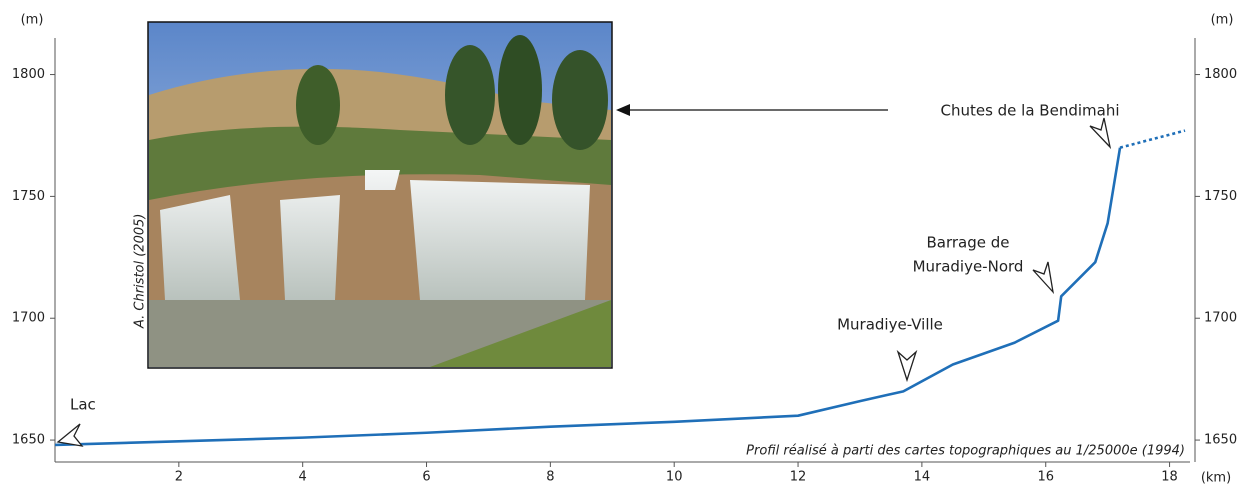  I want to click on y2-tick-label: 1800, so click(1220, 74).